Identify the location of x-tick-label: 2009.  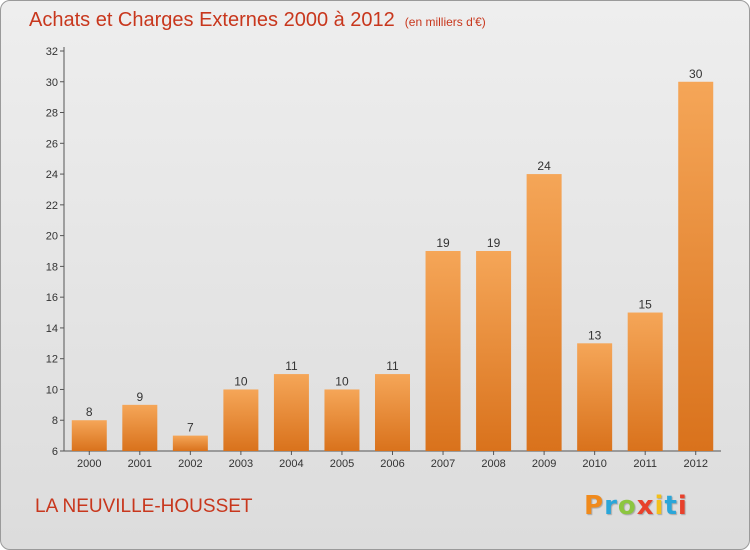
(544, 464).